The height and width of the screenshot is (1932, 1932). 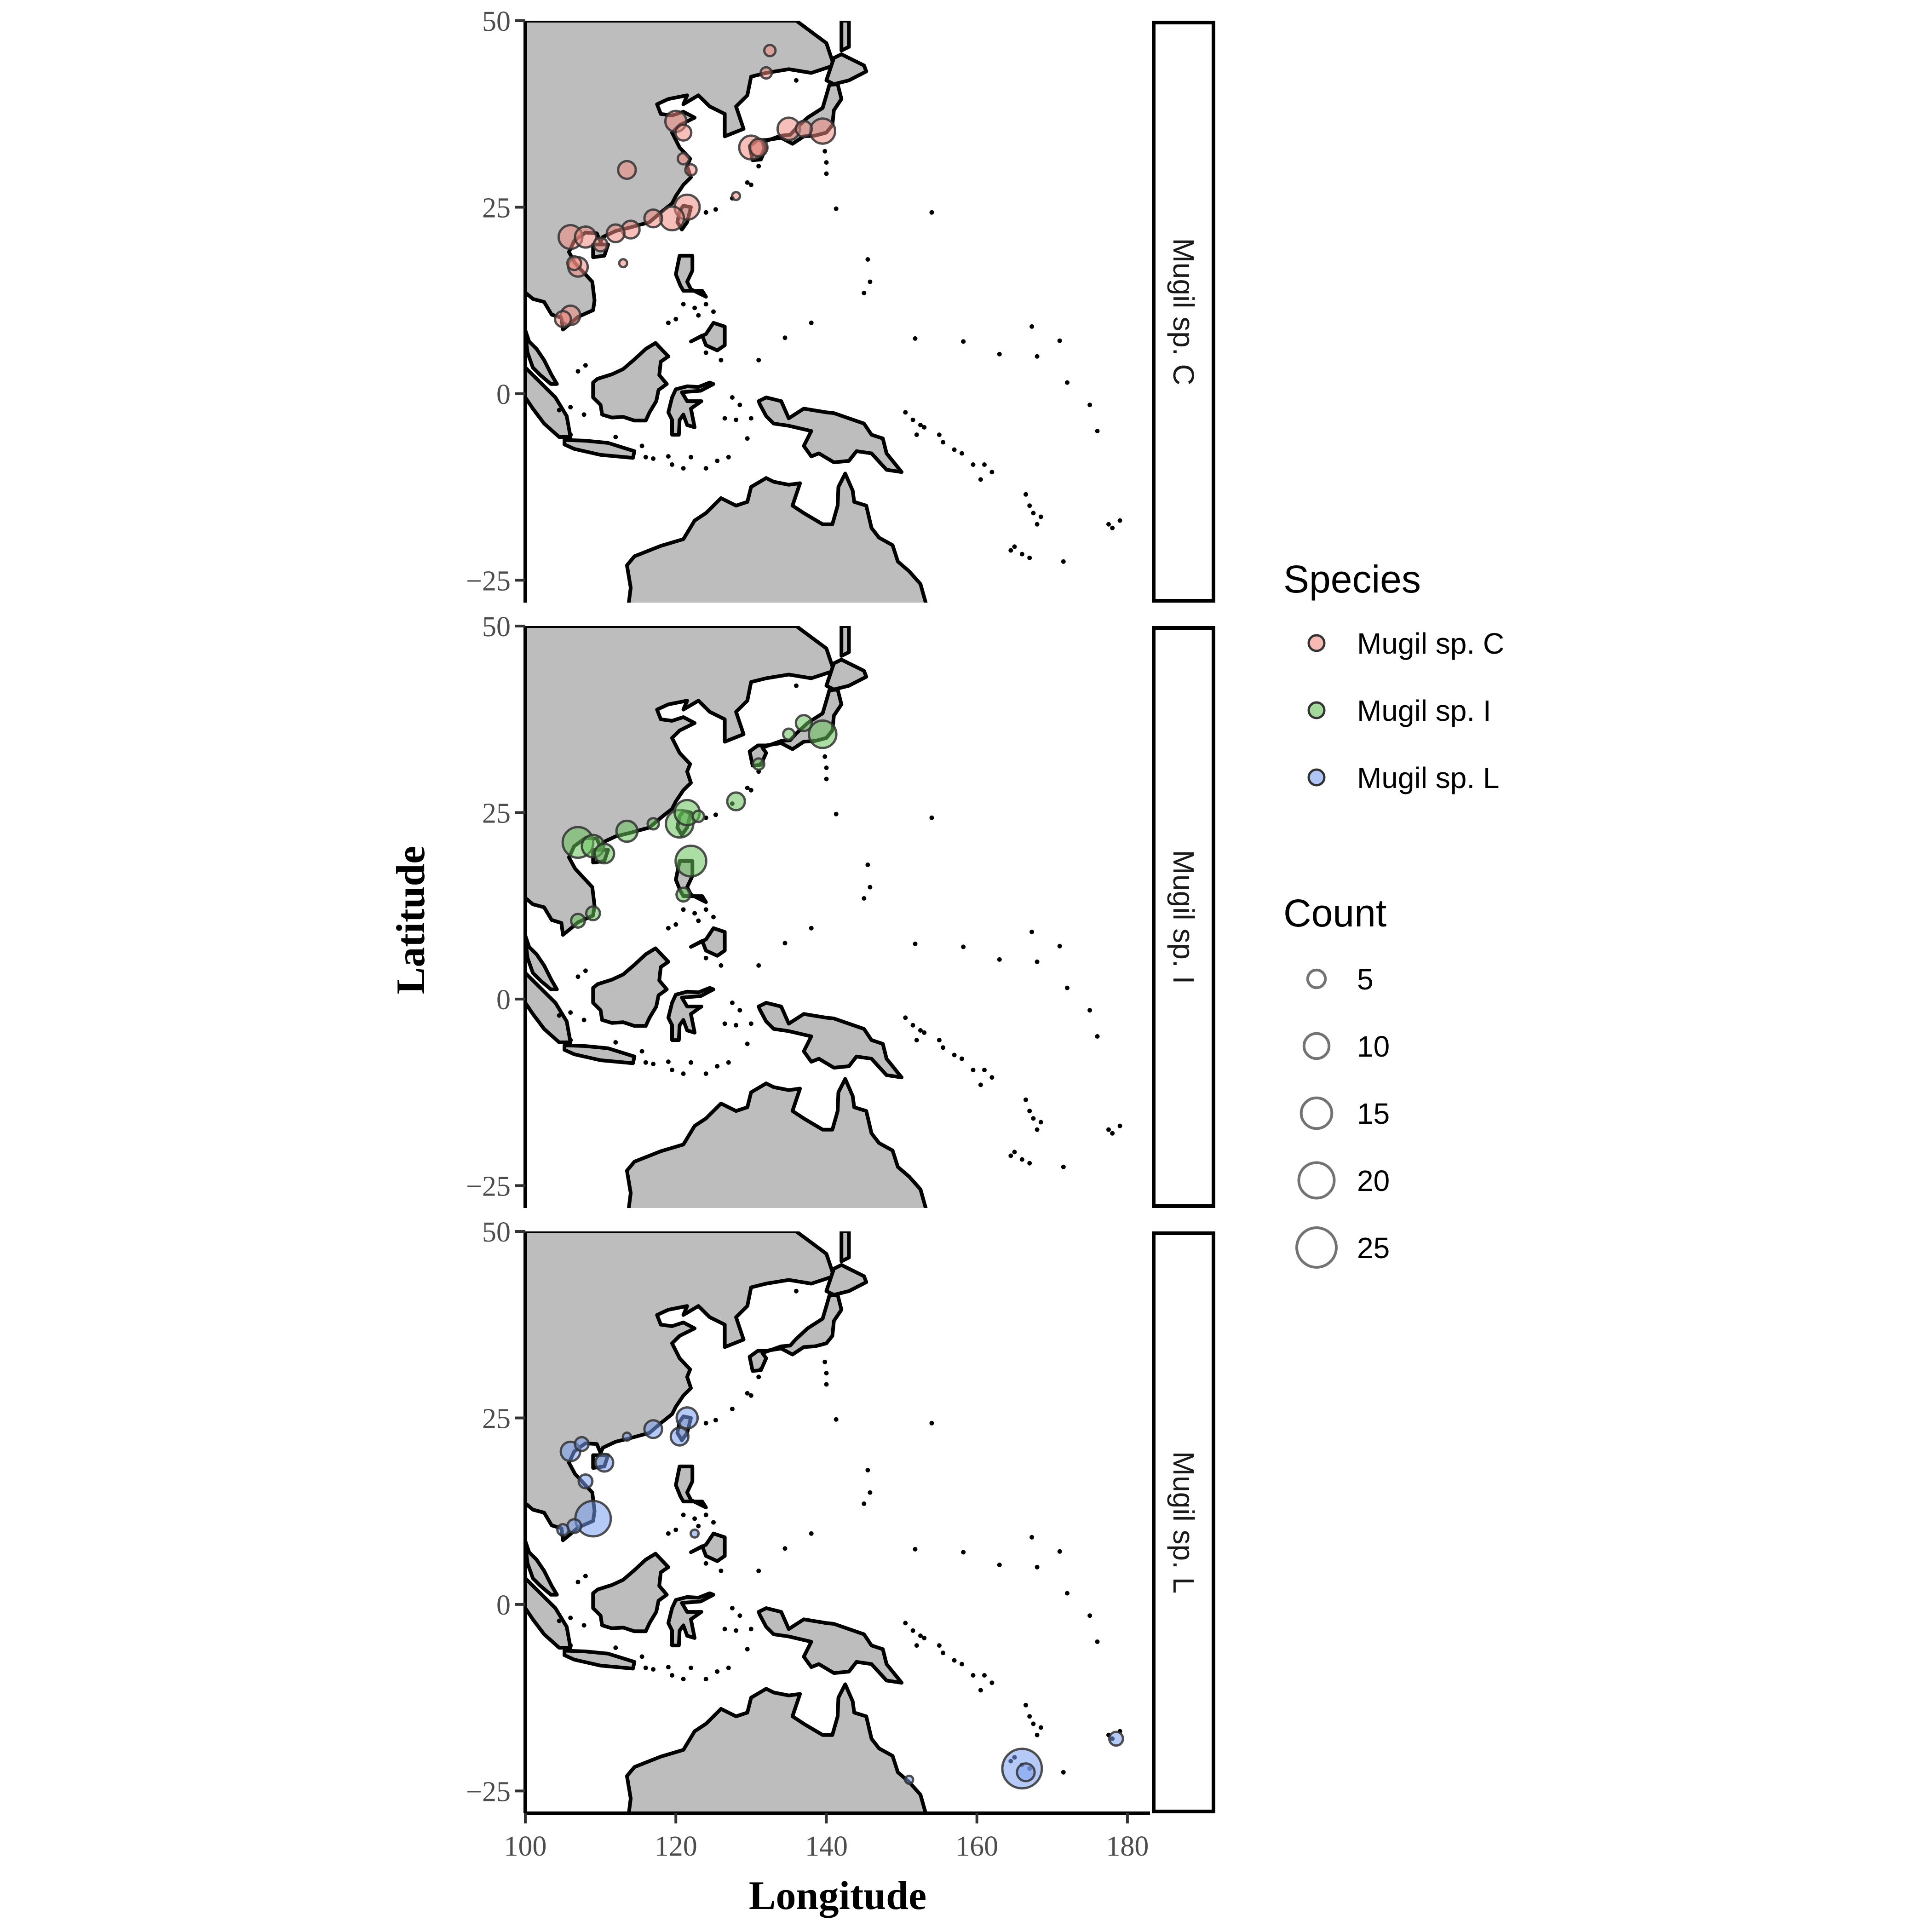 I want to click on facet-strip: Mugil sp. L, so click(x=1183, y=1522).